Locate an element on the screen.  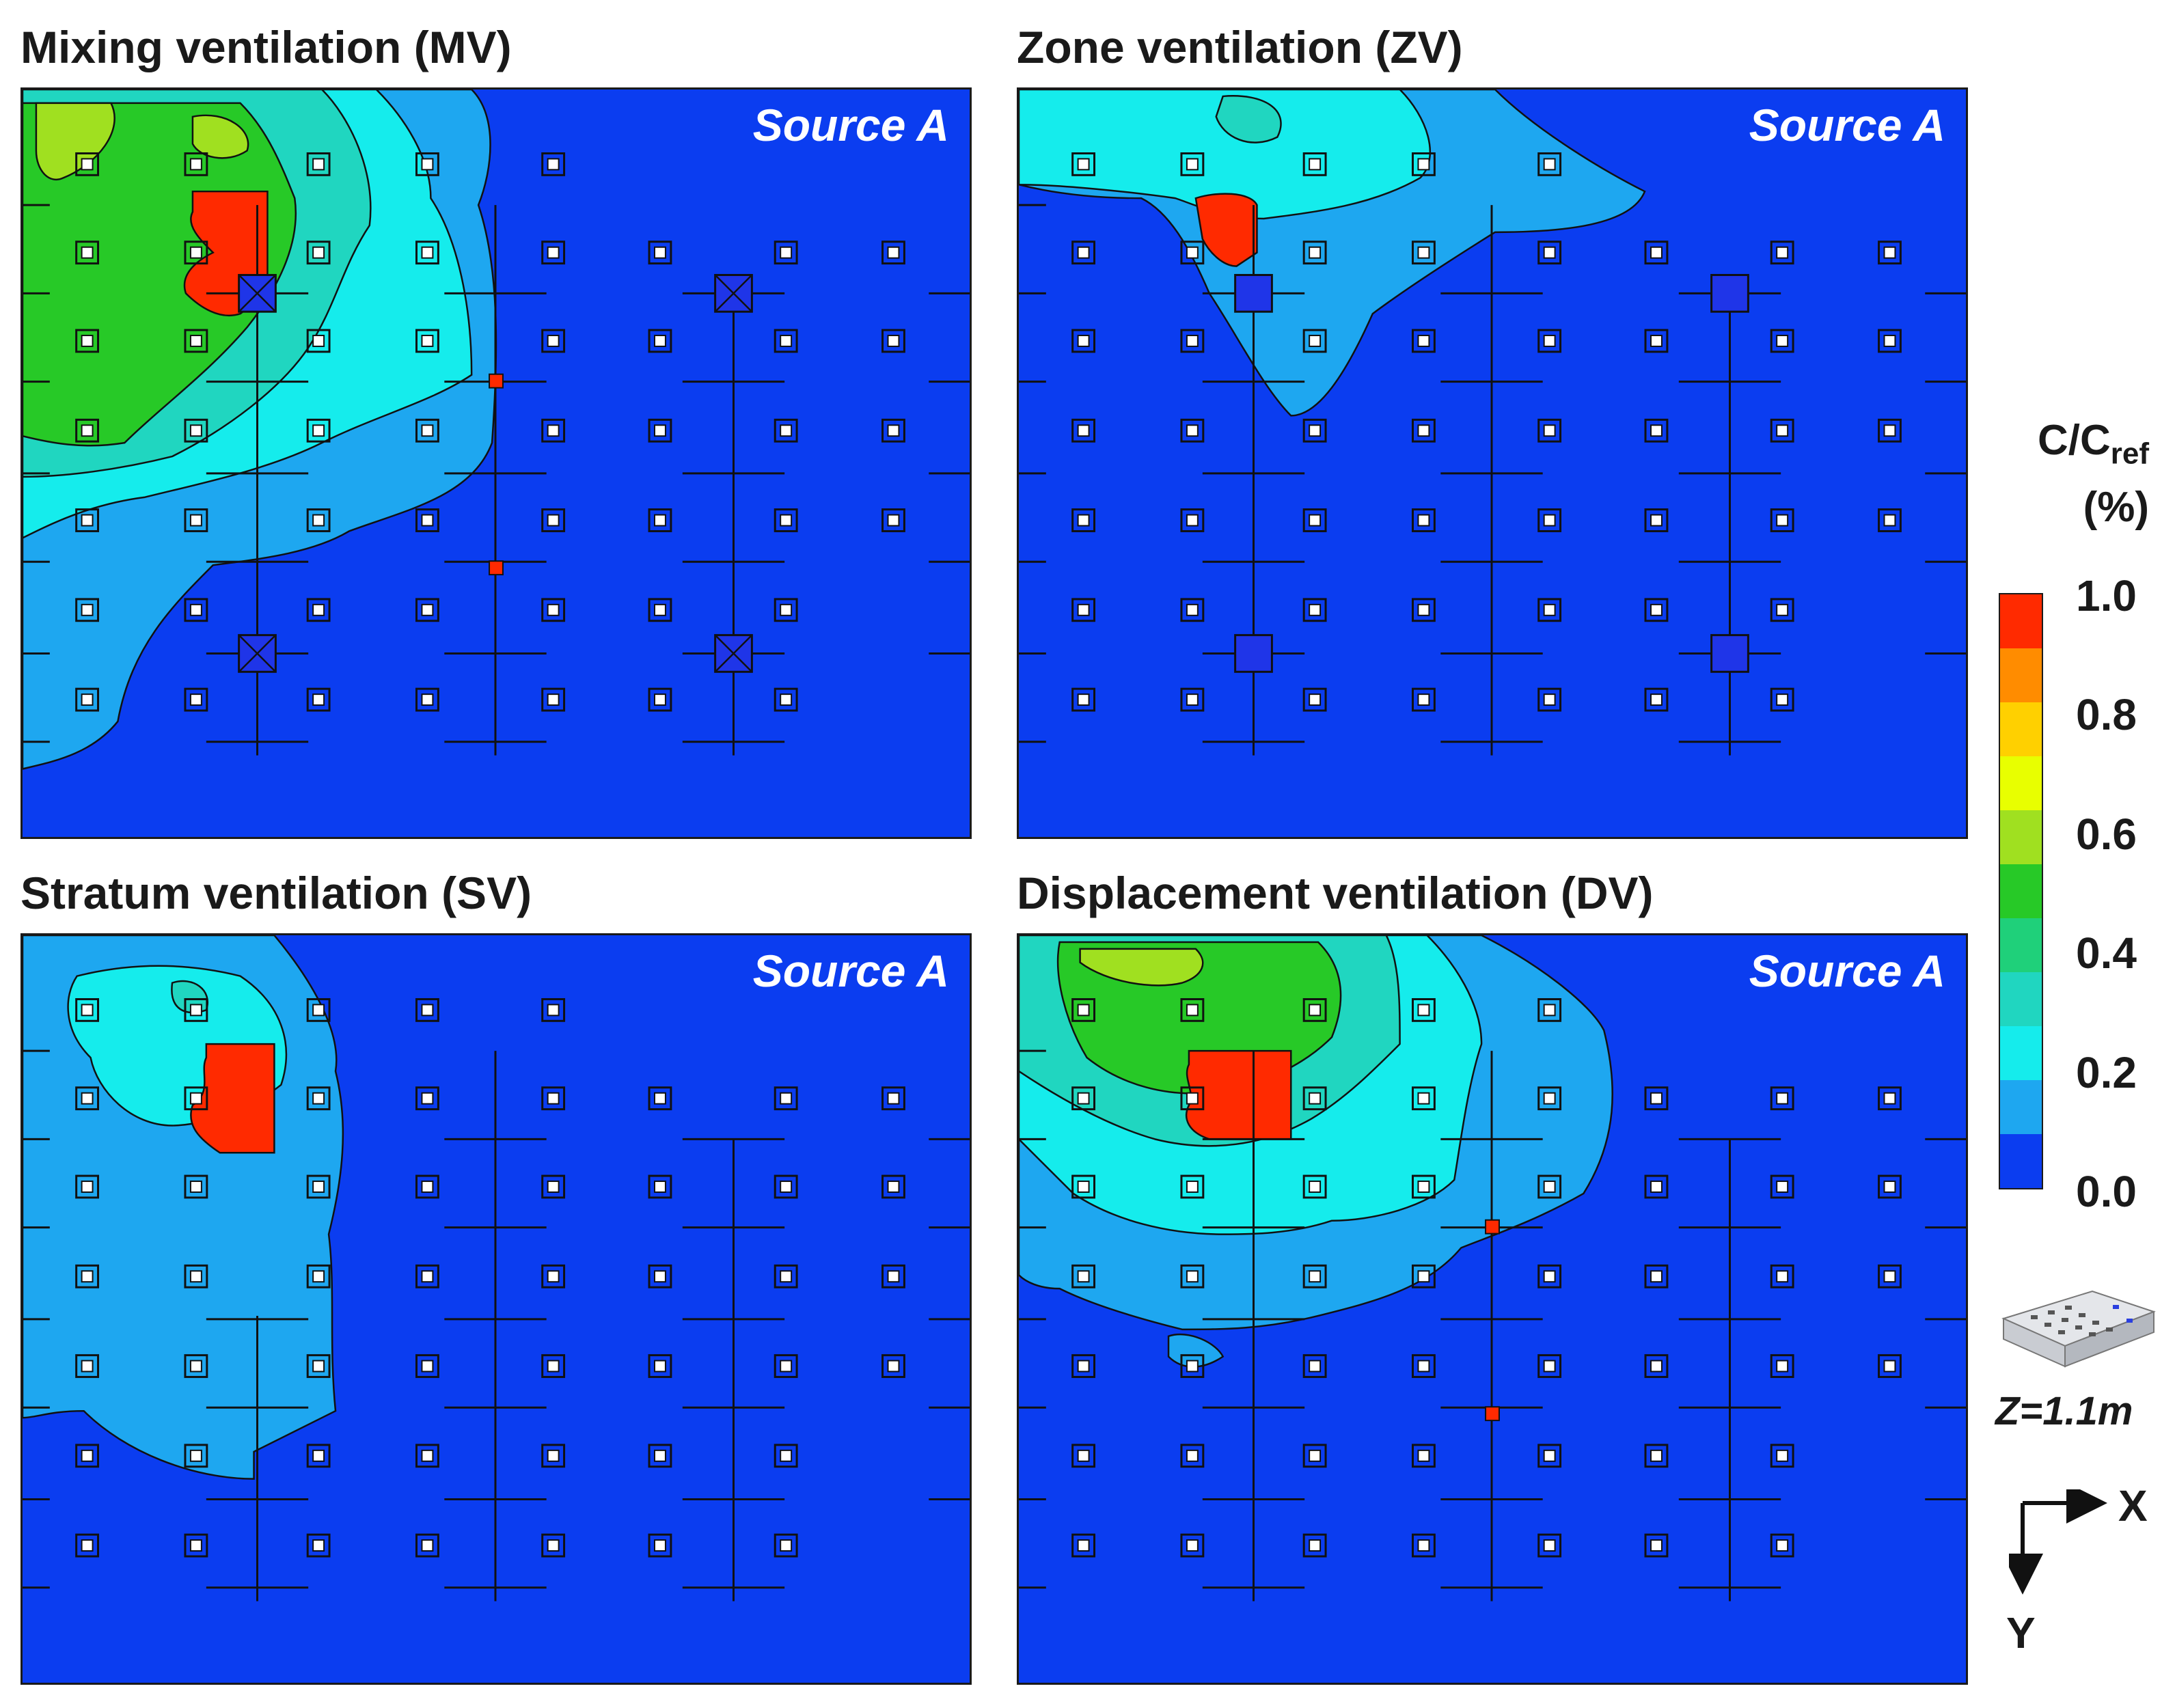
colorbar-tick-0-4: 0.4 is located at coordinates (2106, 953).